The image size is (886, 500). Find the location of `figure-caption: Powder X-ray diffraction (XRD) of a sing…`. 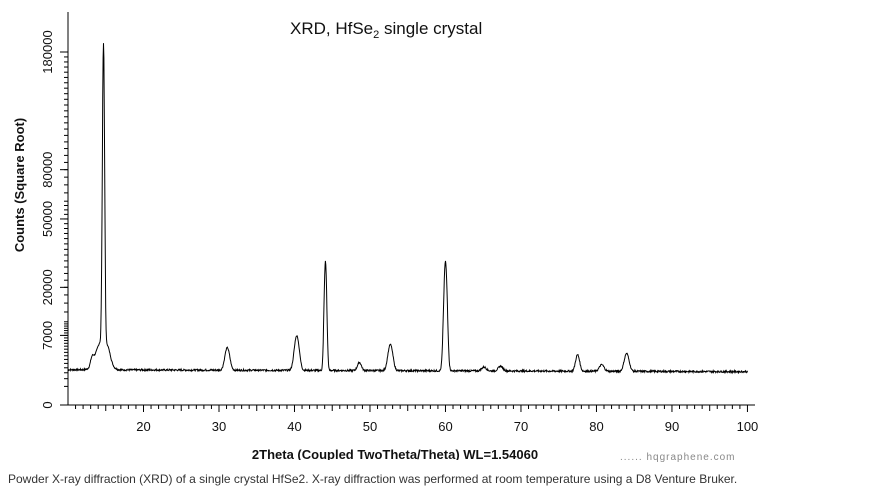

figure-caption: Powder X-ray diffraction (XRD) of a sing… is located at coordinates (373, 479).